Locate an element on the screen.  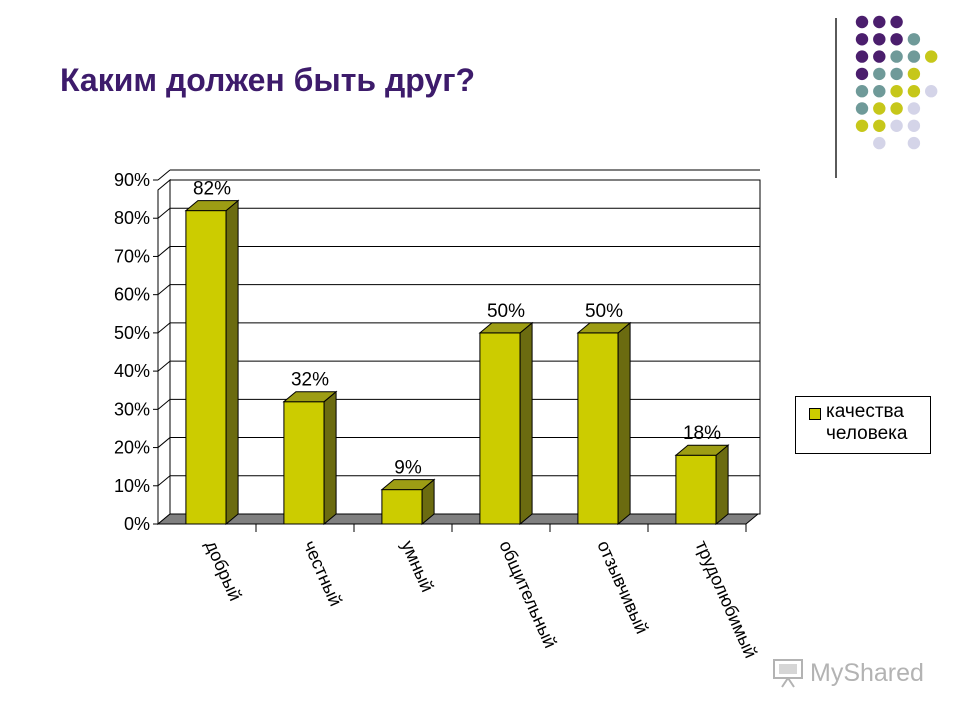
x-category-label: честный is located at coordinates (322, 573).